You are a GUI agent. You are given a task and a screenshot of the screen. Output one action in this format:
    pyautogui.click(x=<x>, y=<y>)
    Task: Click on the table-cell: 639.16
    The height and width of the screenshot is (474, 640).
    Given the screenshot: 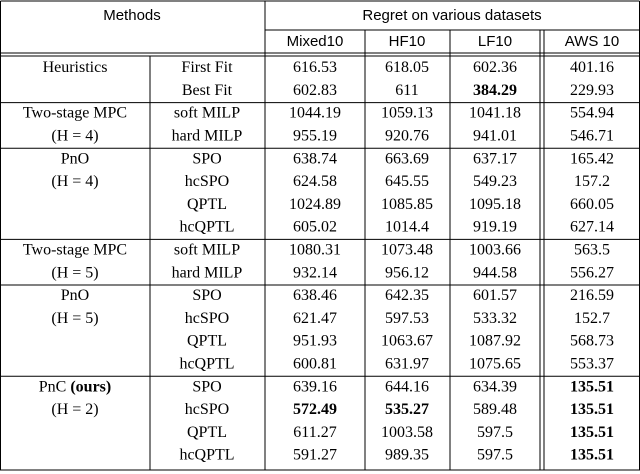 What is the action you would take?
    pyautogui.click(x=315, y=386)
    